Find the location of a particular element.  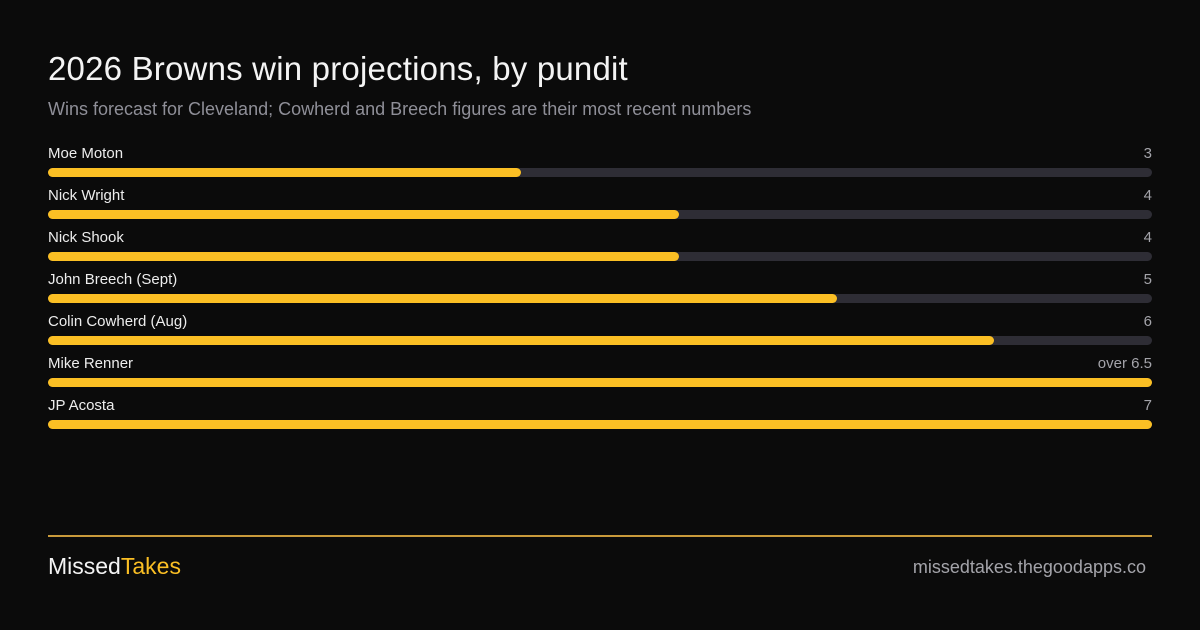

value-label: 6 is located at coordinates (1147, 321).